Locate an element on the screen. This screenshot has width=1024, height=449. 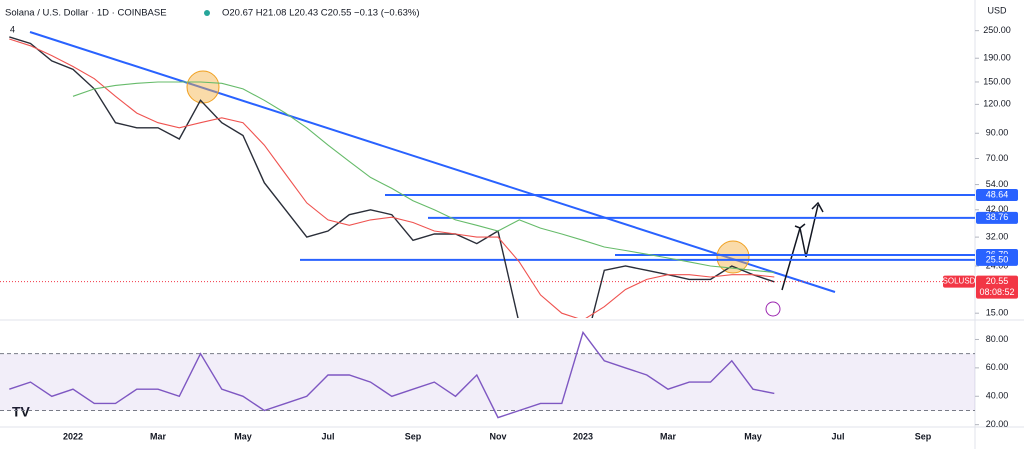
level-label: 25.50 is located at coordinates (997, 259).